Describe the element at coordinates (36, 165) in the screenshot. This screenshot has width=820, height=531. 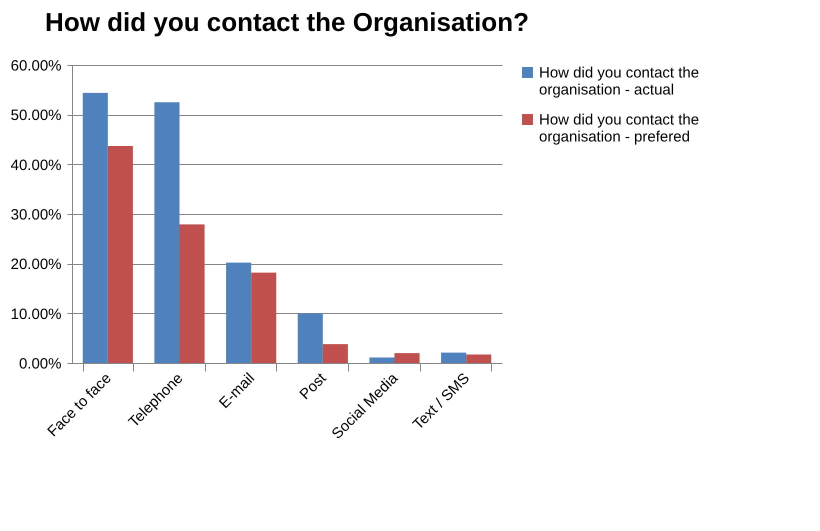
I see `y-tick-label: 40.00%` at that location.